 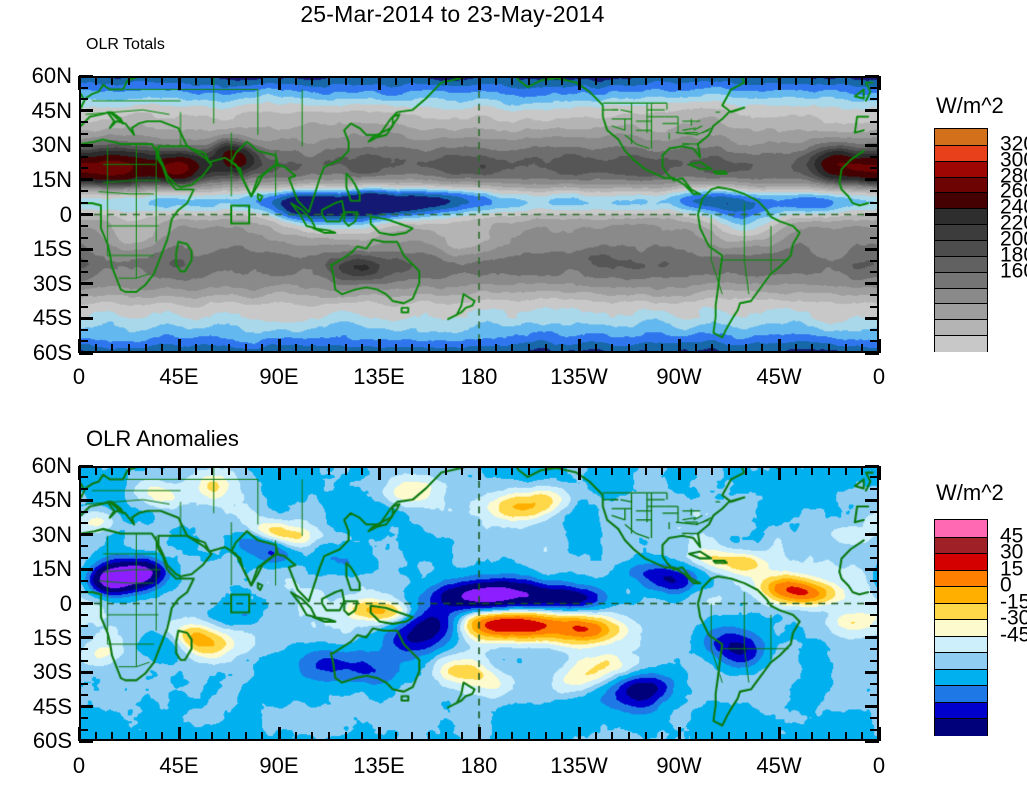 What do you see at coordinates (52, 740) in the screenshot?
I see `ytick-anom-60S: 60S` at bounding box center [52, 740].